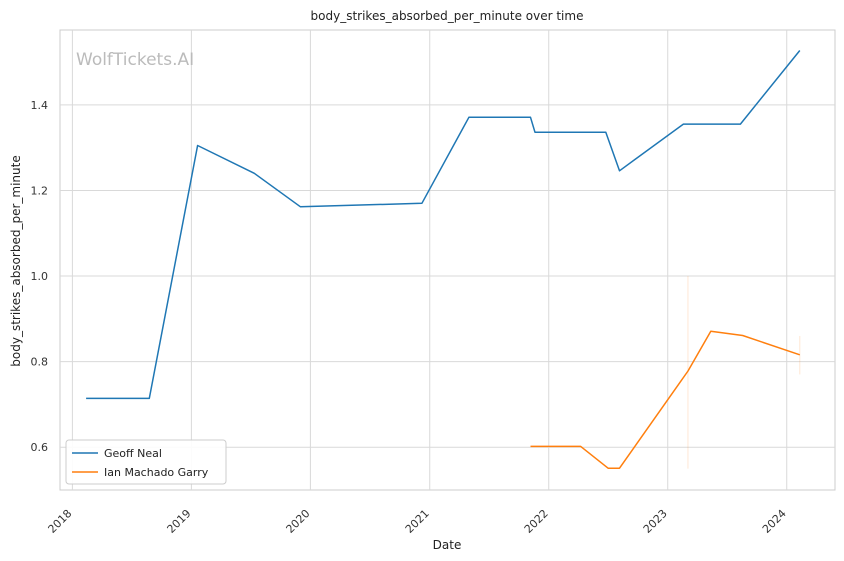  Describe the element at coordinates (447, 545) in the screenshot. I see `x-axis-label: Date` at that location.